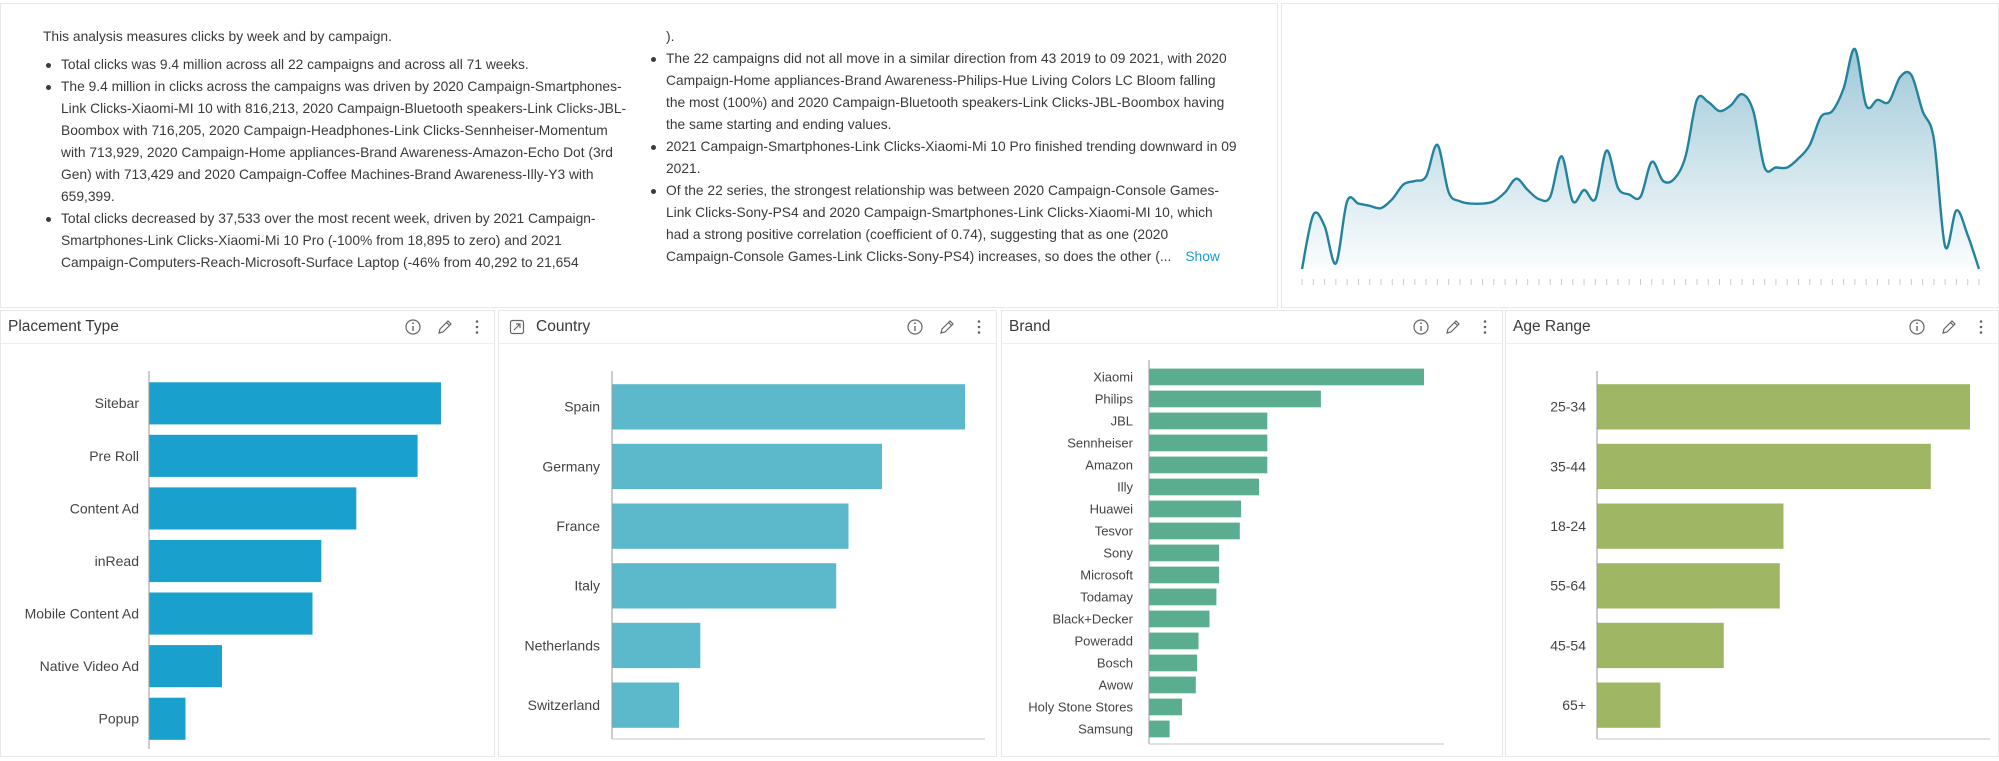 The image size is (1999, 761). Describe the element at coordinates (1092, 619) in the screenshot. I see `category-label: Black+Decker` at that location.